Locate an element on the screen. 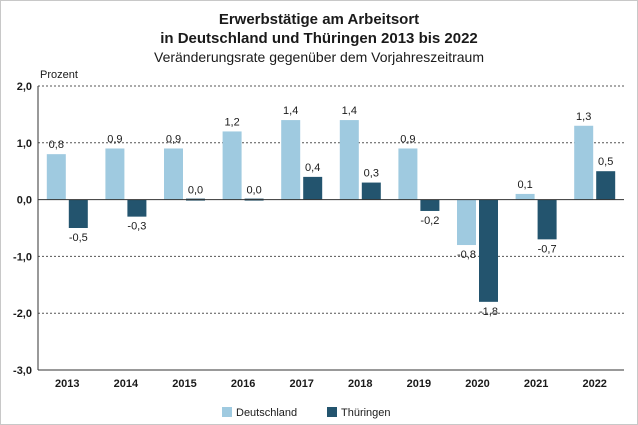 The image size is (638, 425). y-tick-label: -3,0 is located at coordinates (22, 371).